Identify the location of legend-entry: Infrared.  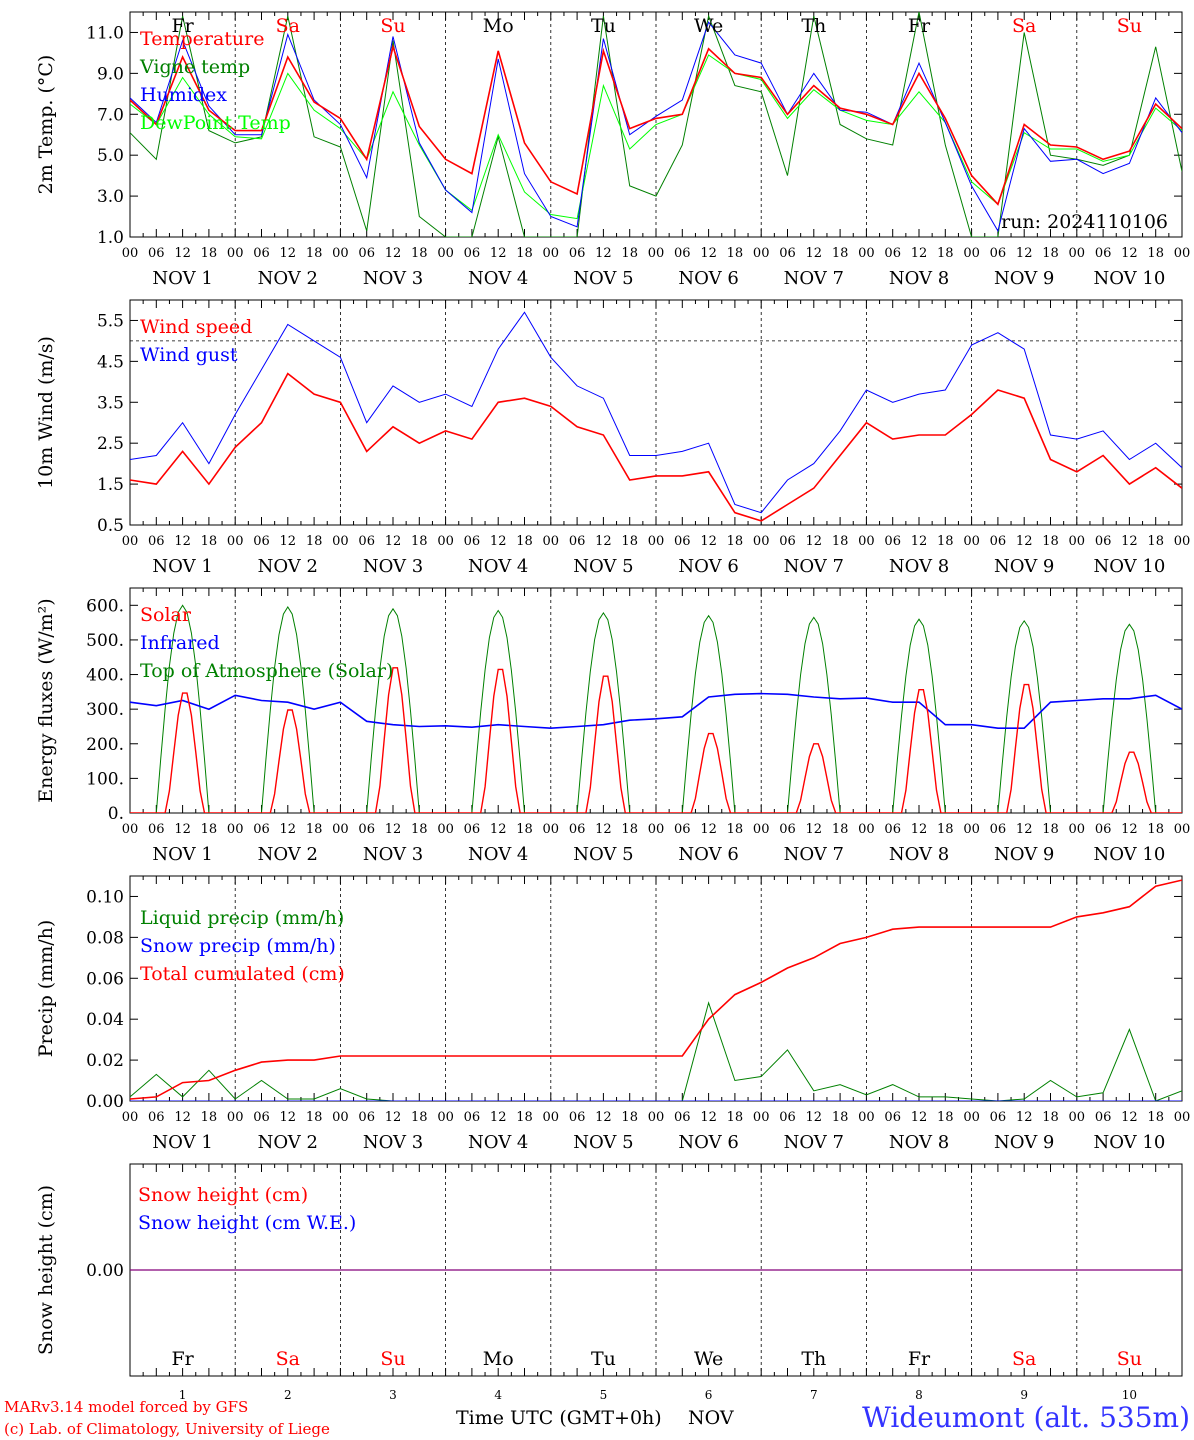
(180, 643).